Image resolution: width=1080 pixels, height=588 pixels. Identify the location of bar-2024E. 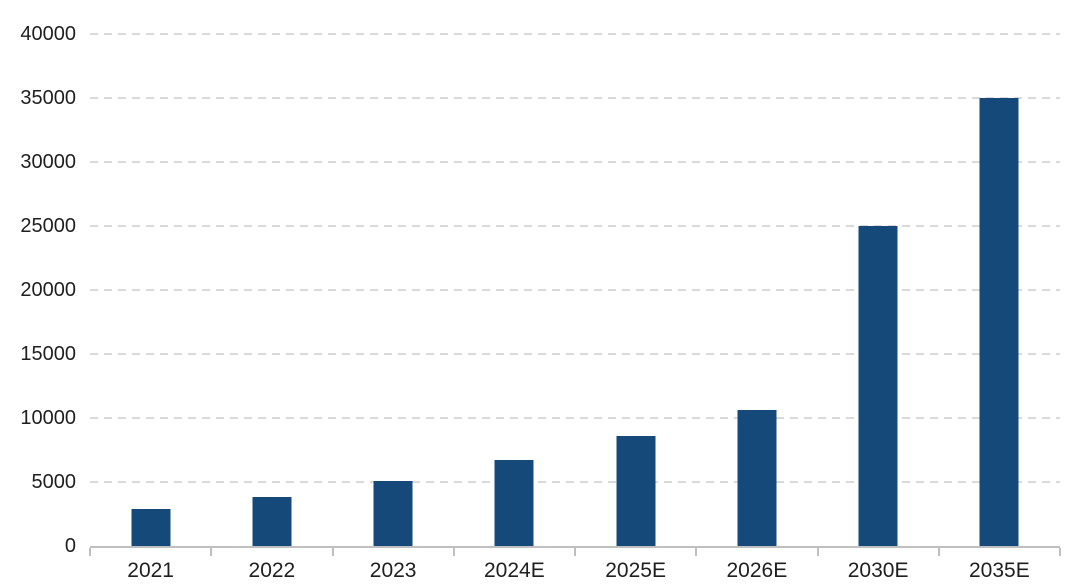
(514, 503).